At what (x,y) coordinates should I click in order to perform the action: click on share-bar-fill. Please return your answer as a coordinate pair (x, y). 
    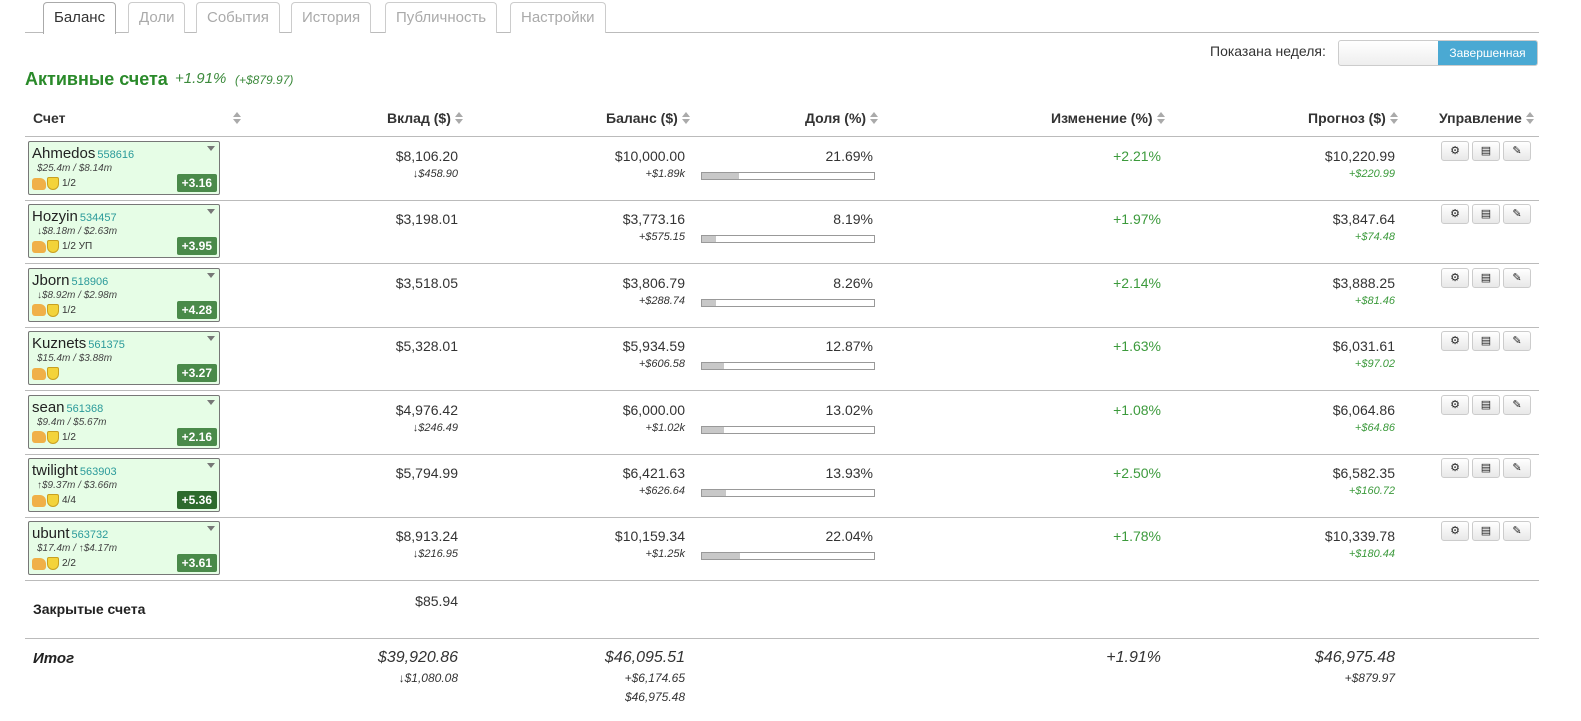
    Looking at the image, I should click on (721, 176).